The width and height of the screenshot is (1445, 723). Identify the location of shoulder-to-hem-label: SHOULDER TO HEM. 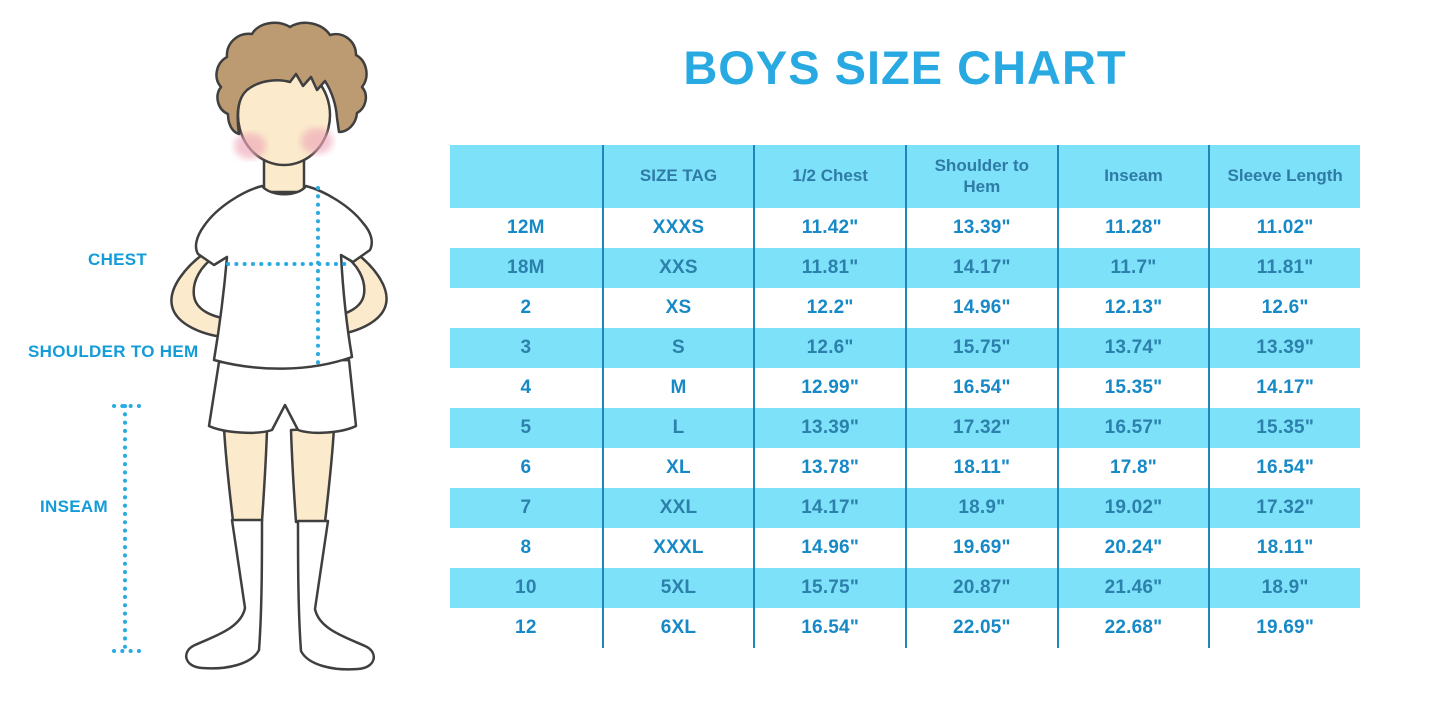
(113, 351).